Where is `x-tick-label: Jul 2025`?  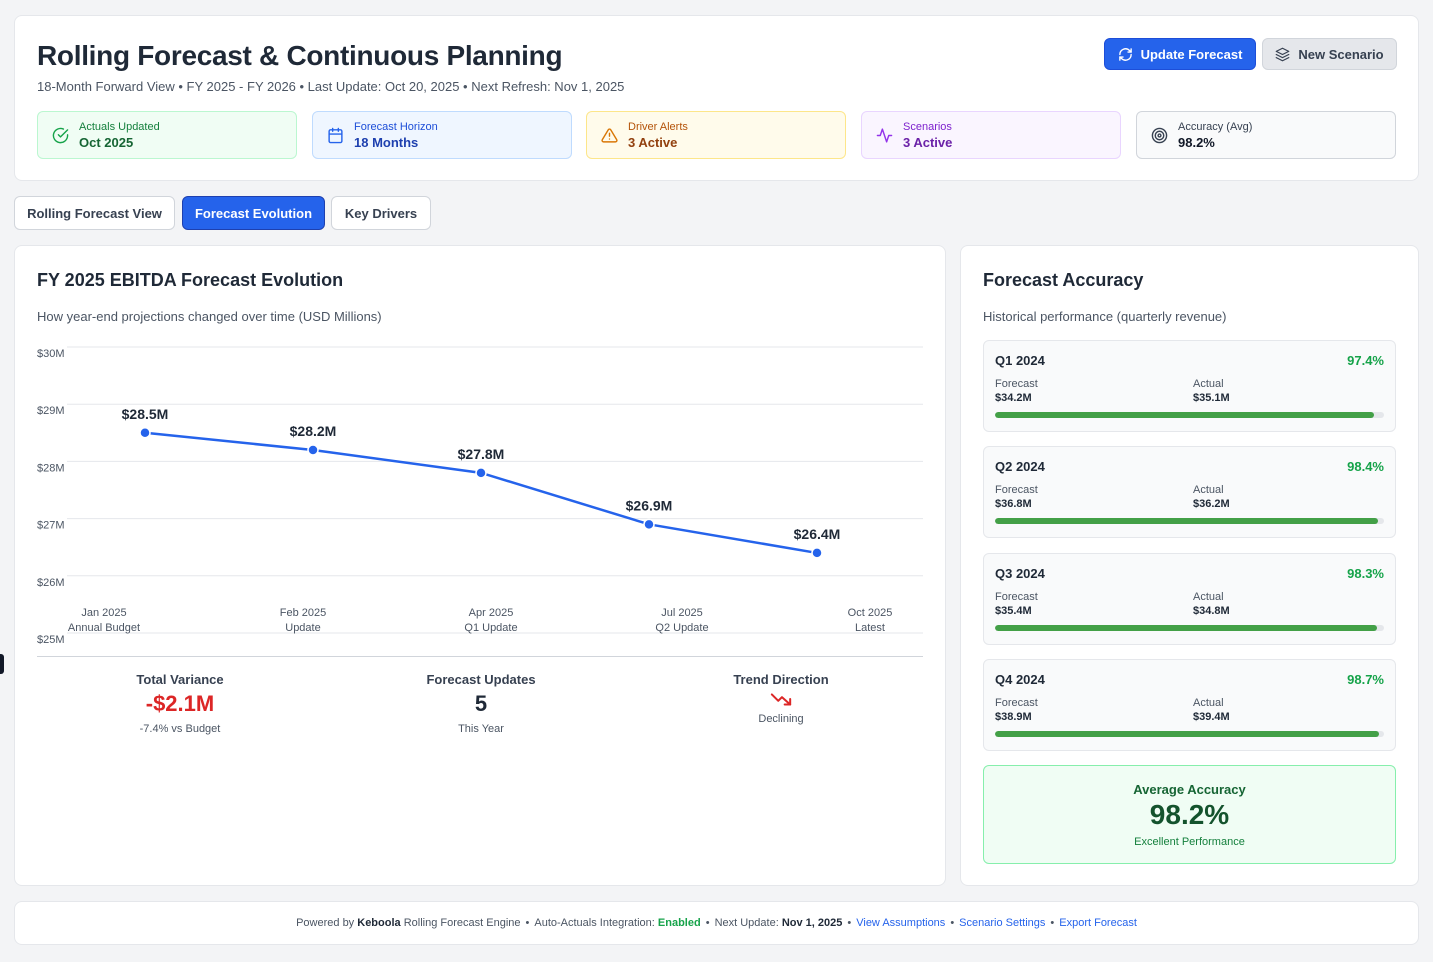 x-tick-label: Jul 2025 is located at coordinates (682, 613).